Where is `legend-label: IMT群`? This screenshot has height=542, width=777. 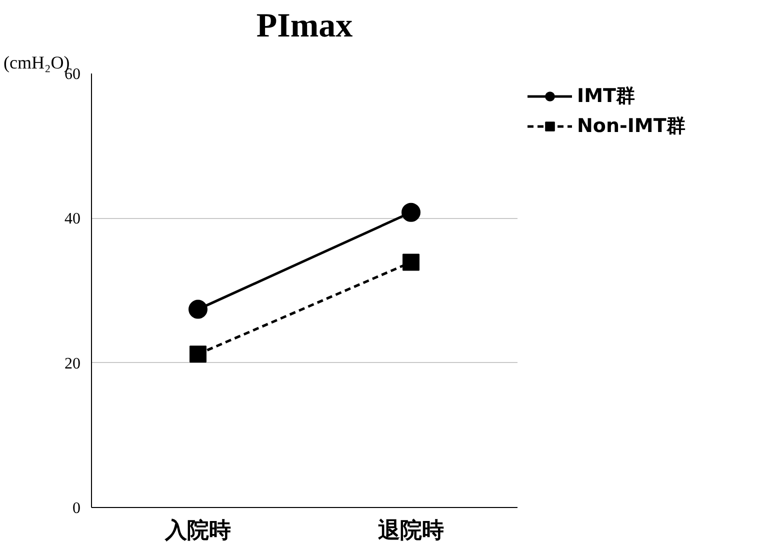
legend-label: IMT群 is located at coordinates (606, 96).